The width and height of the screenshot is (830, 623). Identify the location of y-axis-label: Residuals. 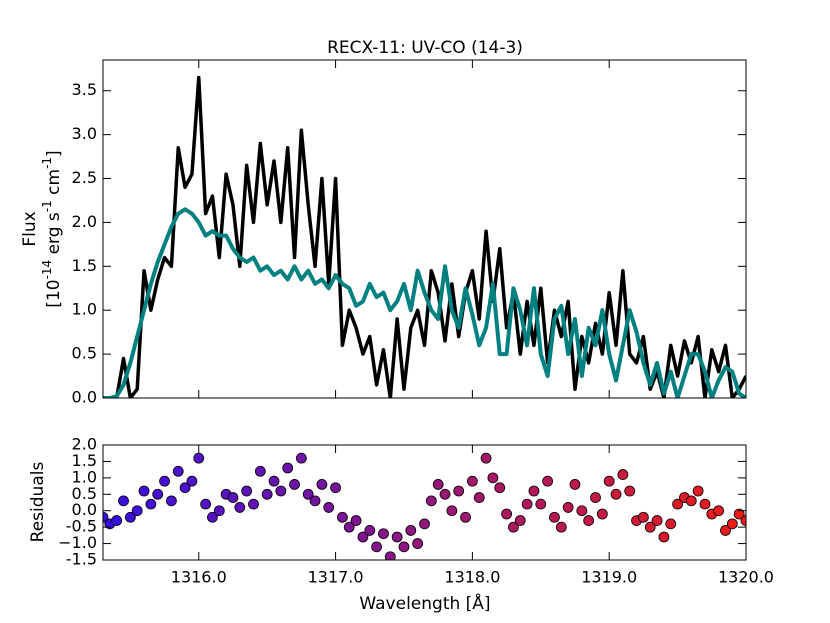
(38, 502).